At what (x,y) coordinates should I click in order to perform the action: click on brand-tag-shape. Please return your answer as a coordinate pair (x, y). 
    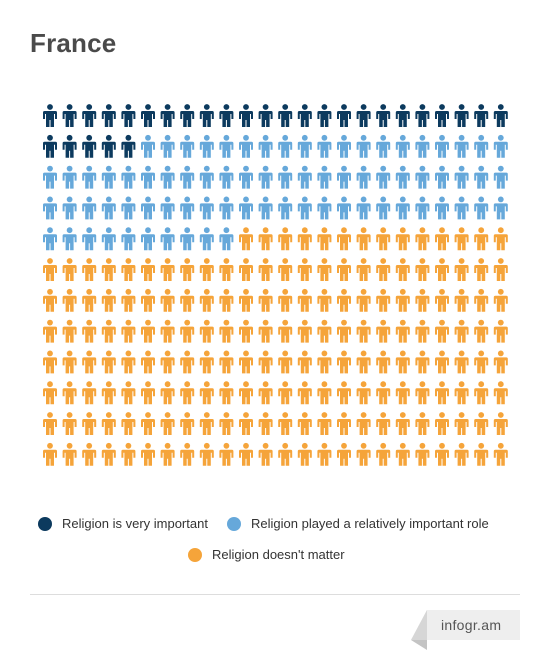
    Looking at the image, I should click on (465, 630).